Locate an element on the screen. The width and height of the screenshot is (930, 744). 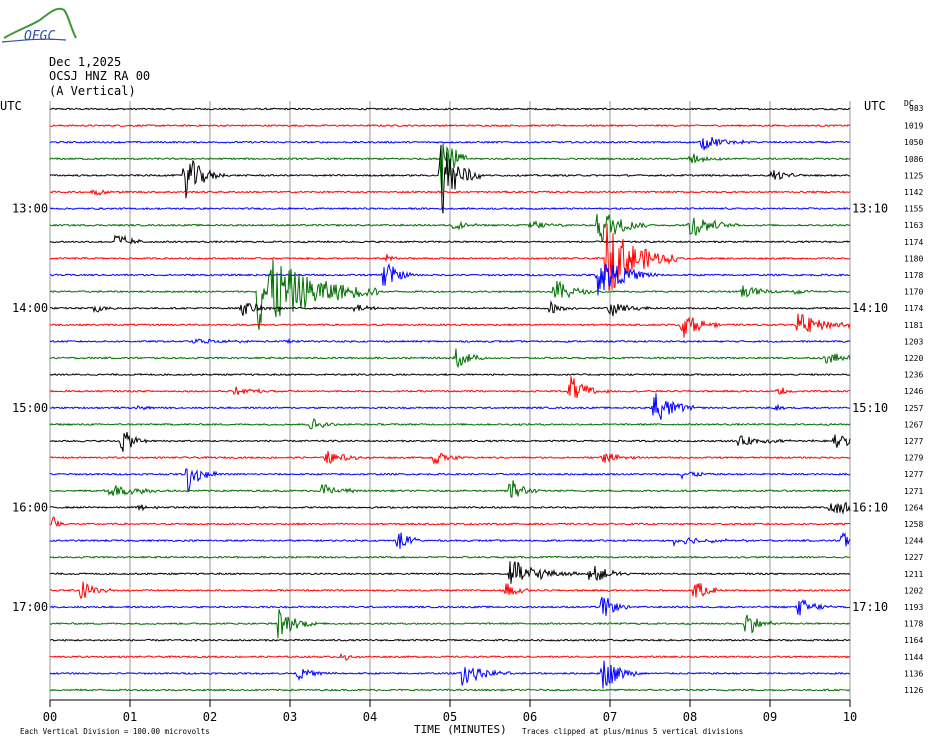
x-tick-label: 06 is located at coordinates (530, 717).